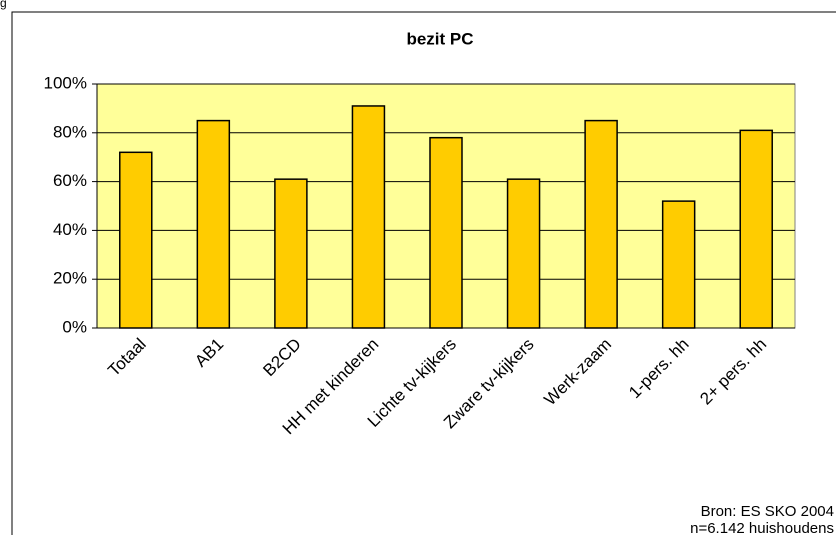  What do you see at coordinates (70, 229) in the screenshot?
I see `y-tick-label: 40%` at bounding box center [70, 229].